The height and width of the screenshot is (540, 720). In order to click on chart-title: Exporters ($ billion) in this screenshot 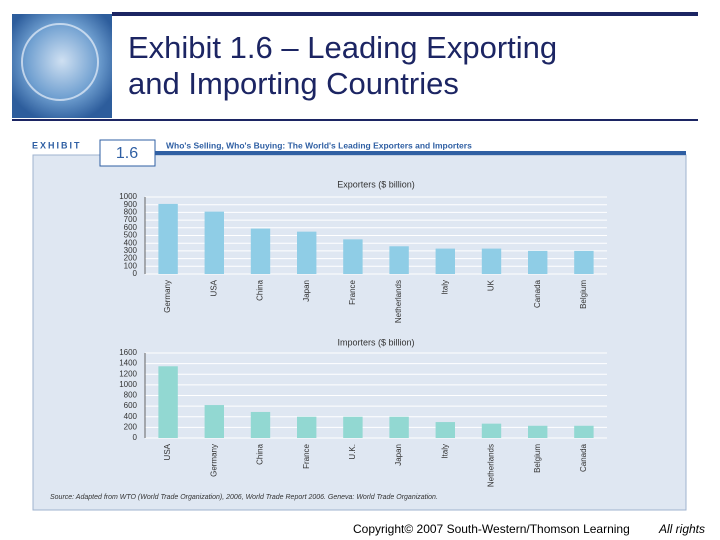, I will do `click(376, 184)`.